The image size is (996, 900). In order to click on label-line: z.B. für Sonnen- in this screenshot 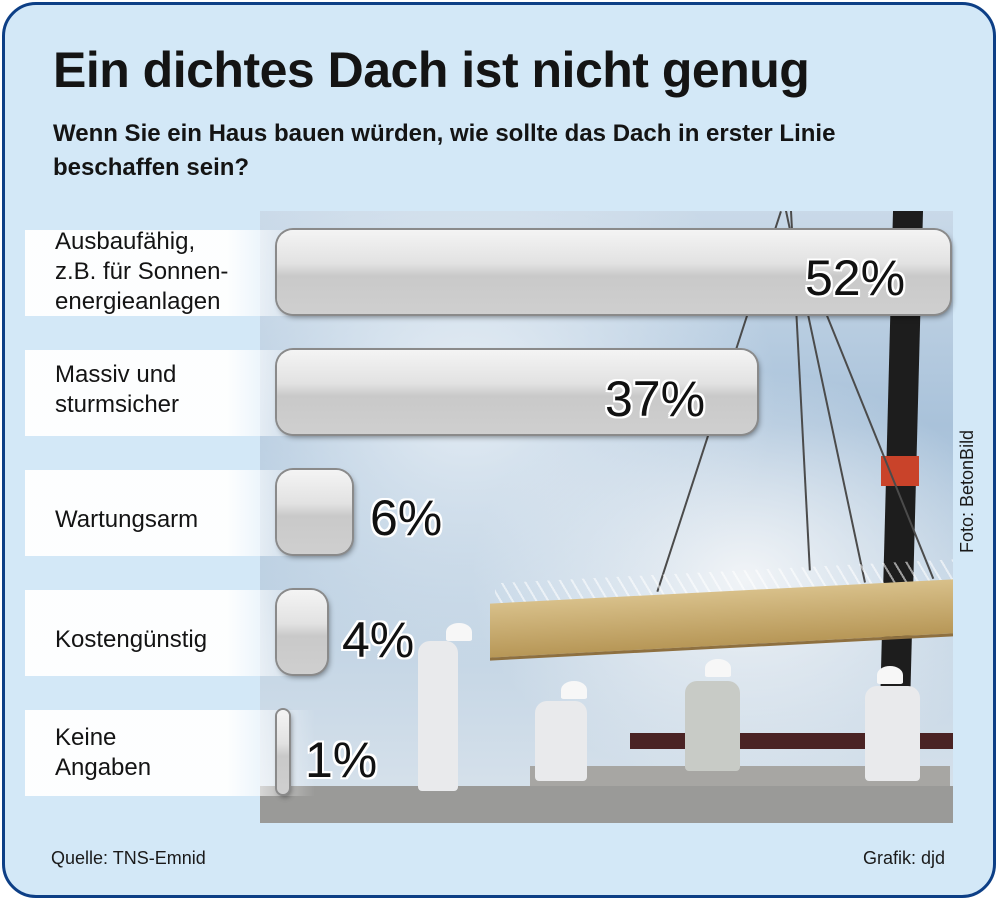, I will do `click(142, 271)`.